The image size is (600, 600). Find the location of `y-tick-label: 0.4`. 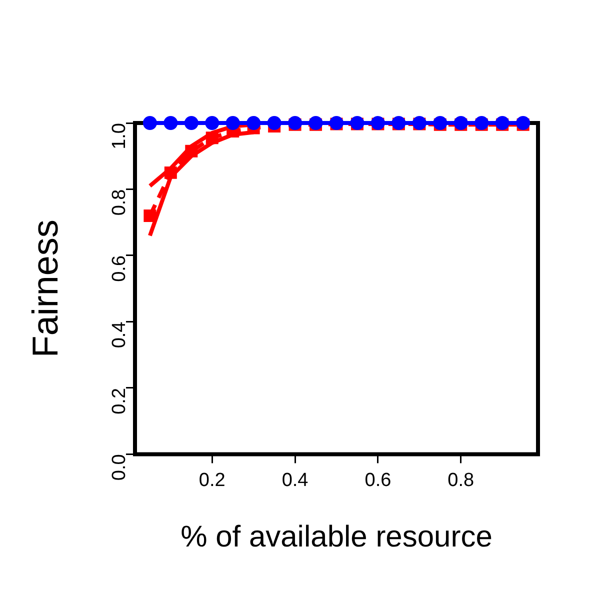

y-tick-label: 0.4 is located at coordinates (119, 334).